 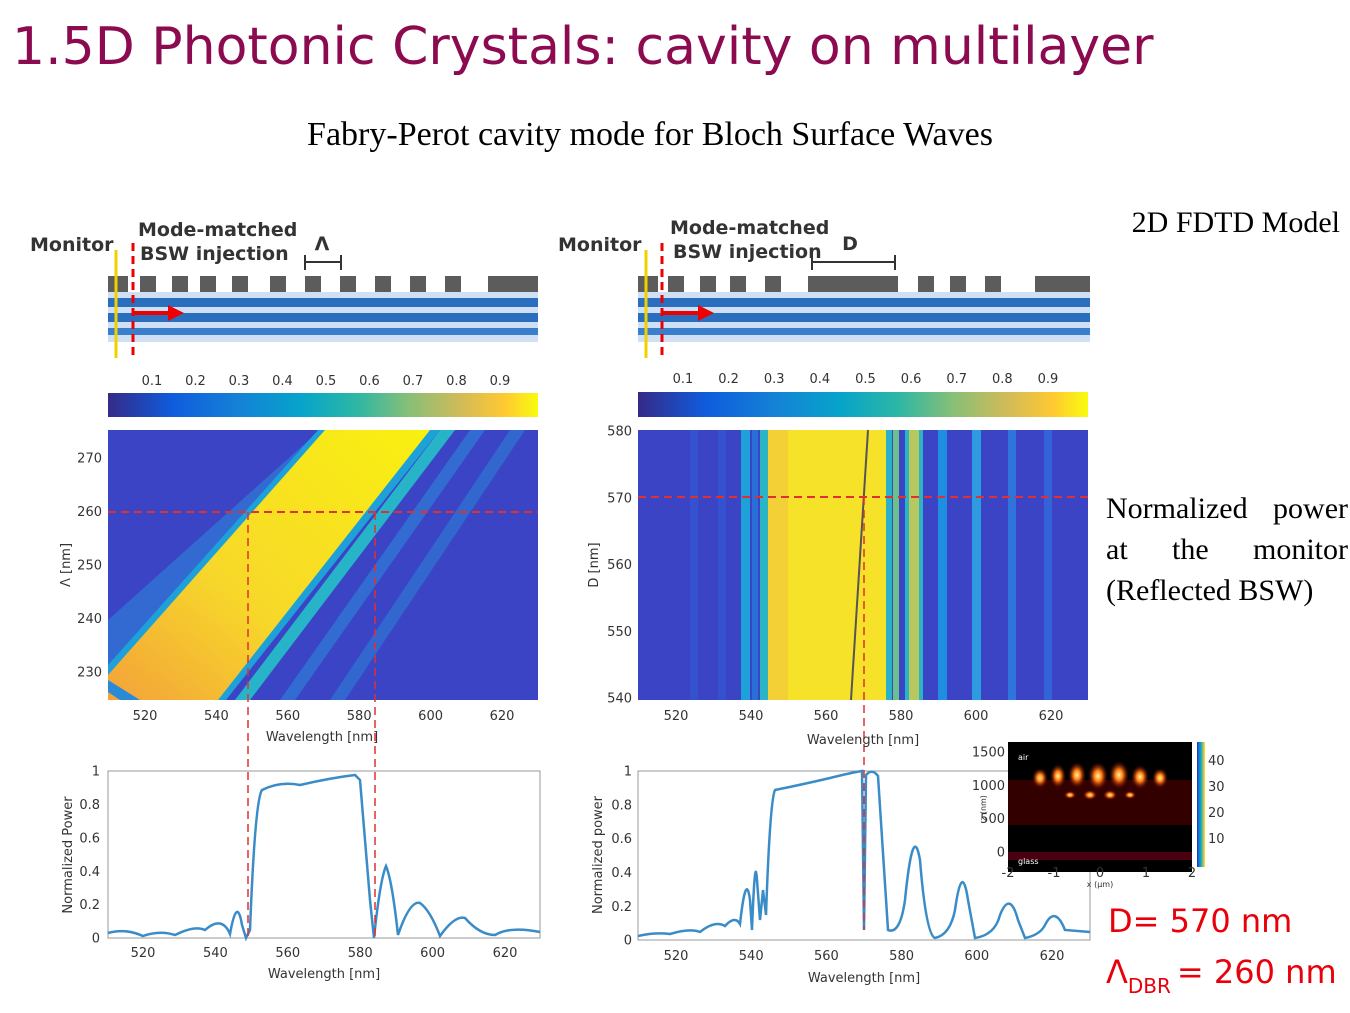 What do you see at coordinates (992, 819) in the screenshot?
I see `inset-y-tick: 500` at bounding box center [992, 819].